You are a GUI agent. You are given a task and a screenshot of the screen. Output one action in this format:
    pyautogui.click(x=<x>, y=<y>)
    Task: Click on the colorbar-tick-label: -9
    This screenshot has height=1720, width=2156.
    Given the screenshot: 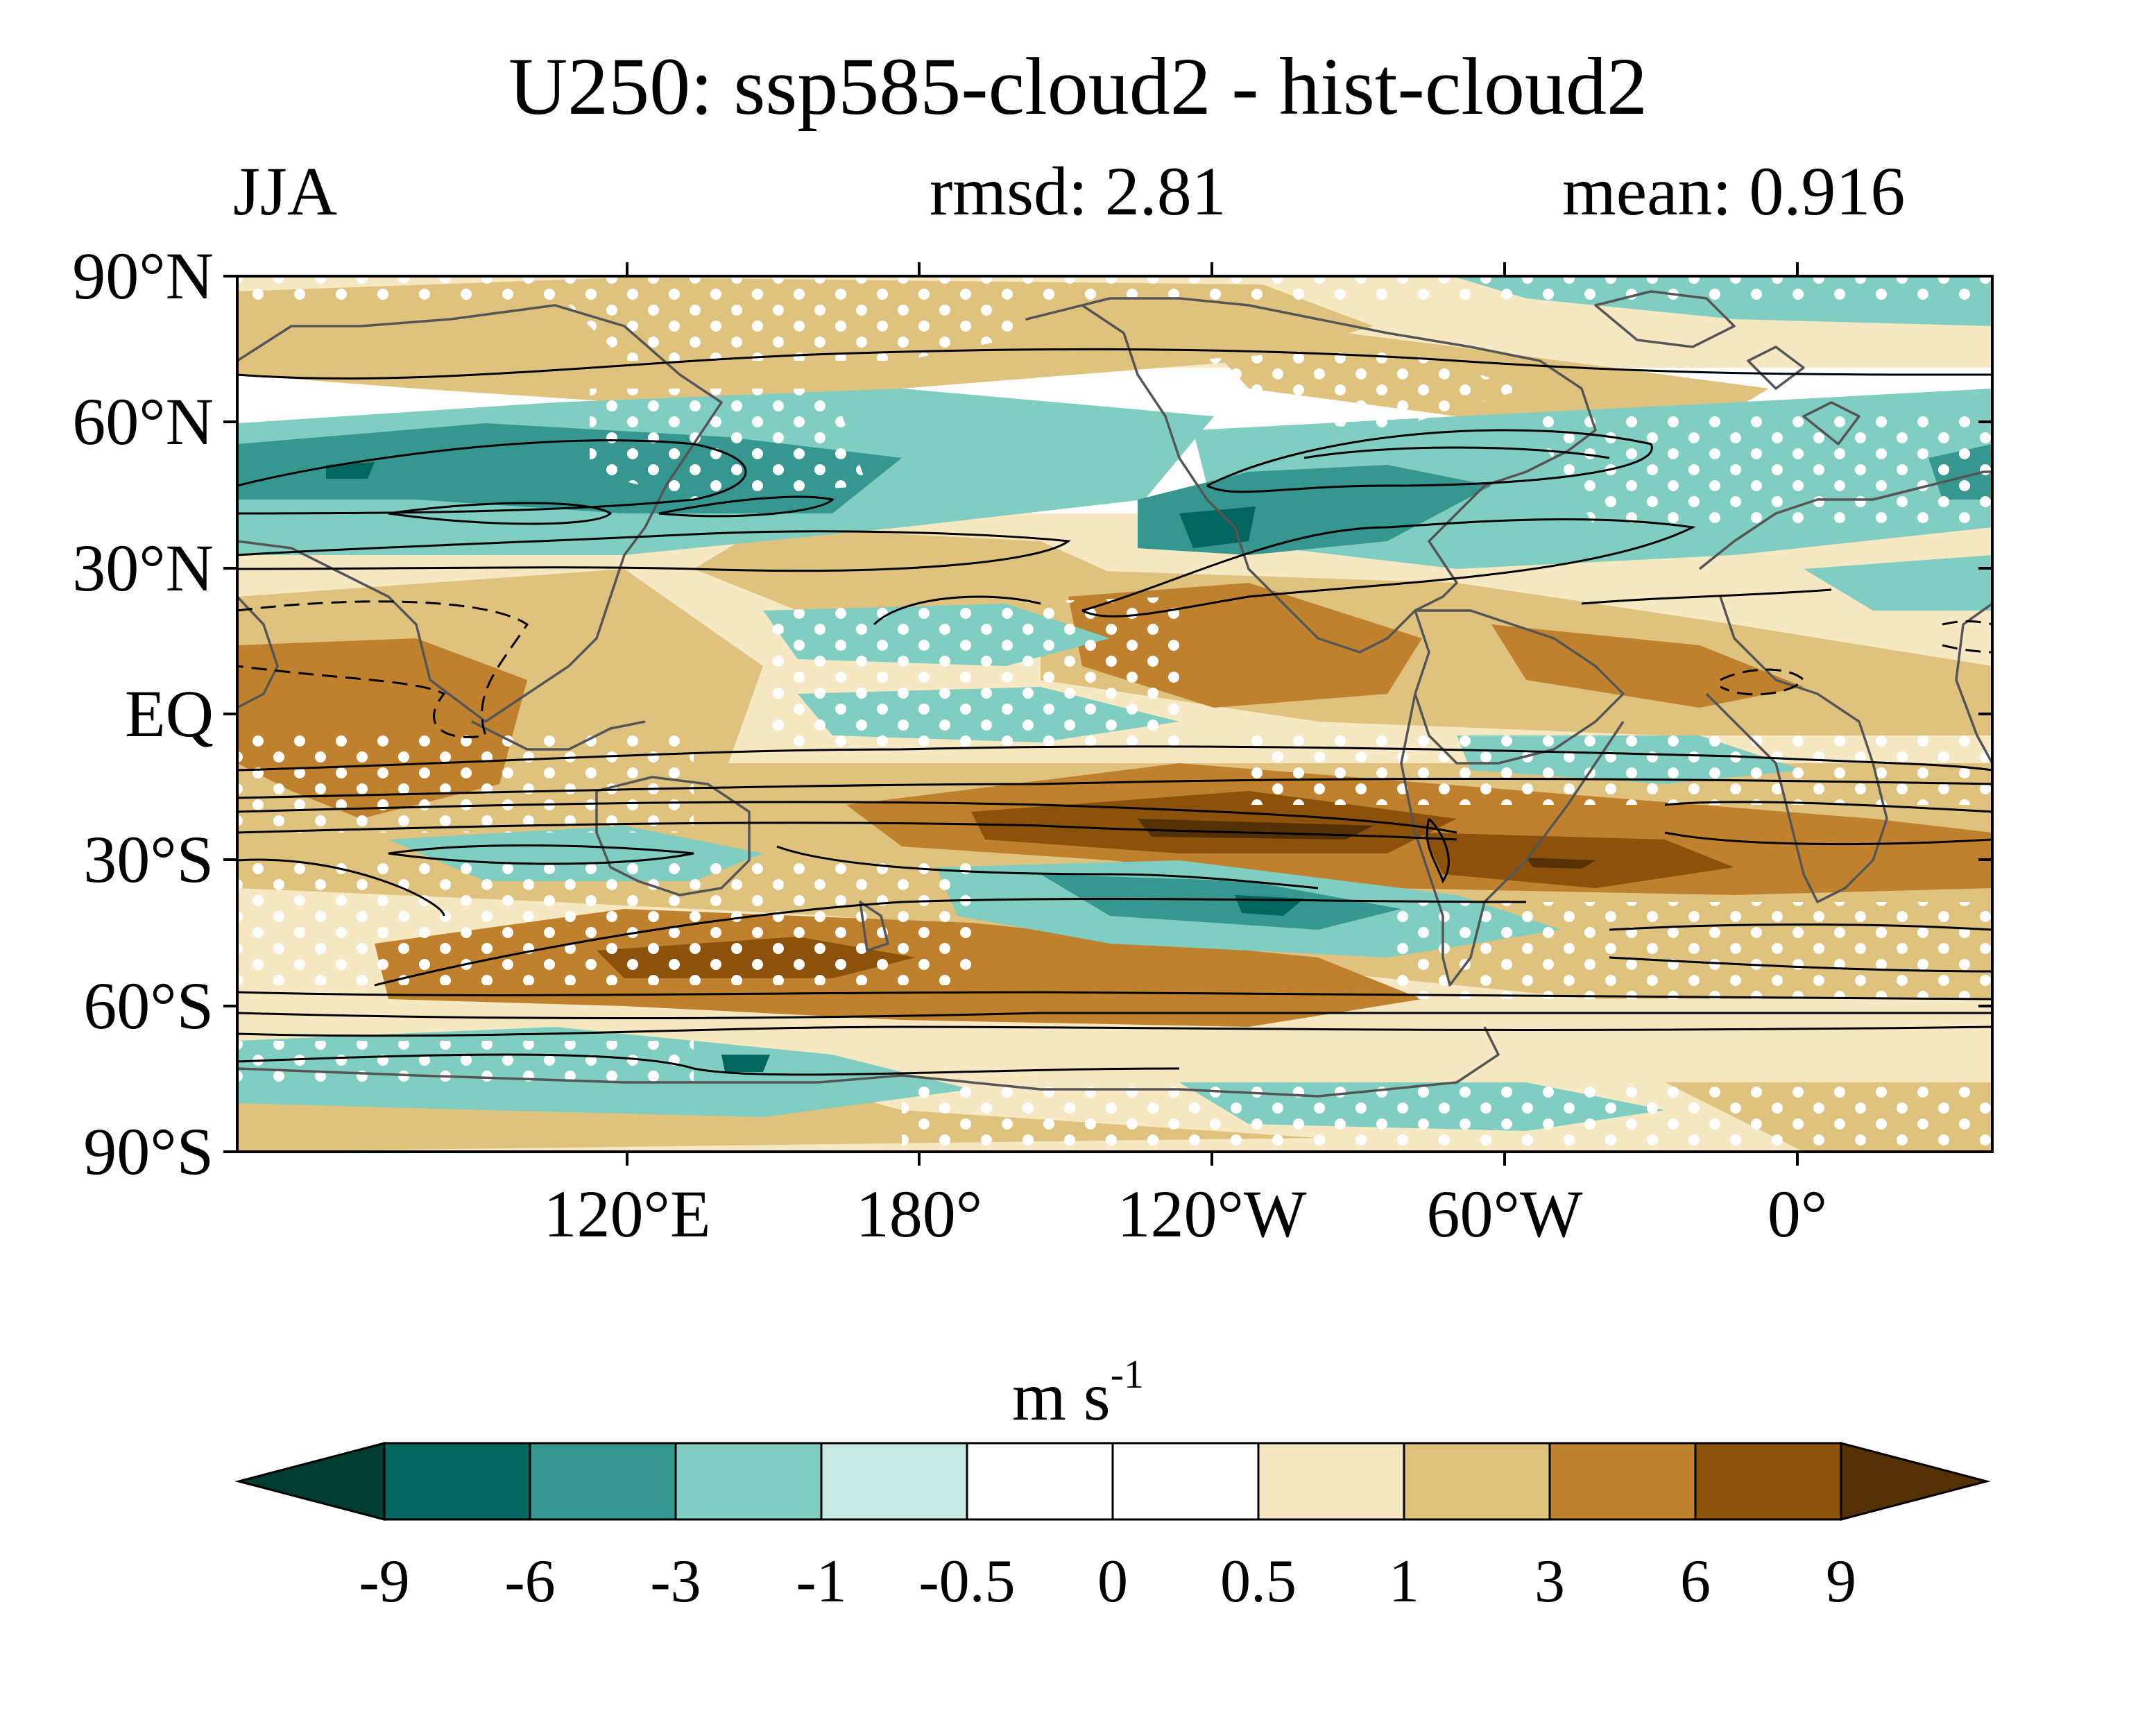 What is the action you would take?
    pyautogui.click(x=384, y=1581)
    